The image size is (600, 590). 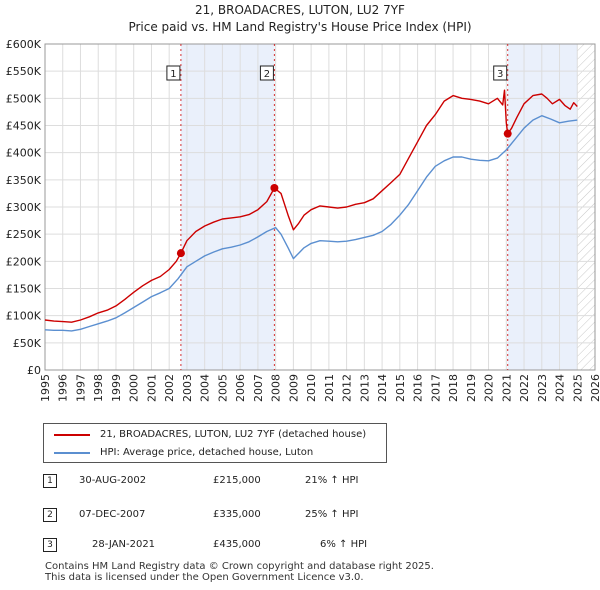 I want to click on x-tick-label: 2014, so click(x=382, y=388).